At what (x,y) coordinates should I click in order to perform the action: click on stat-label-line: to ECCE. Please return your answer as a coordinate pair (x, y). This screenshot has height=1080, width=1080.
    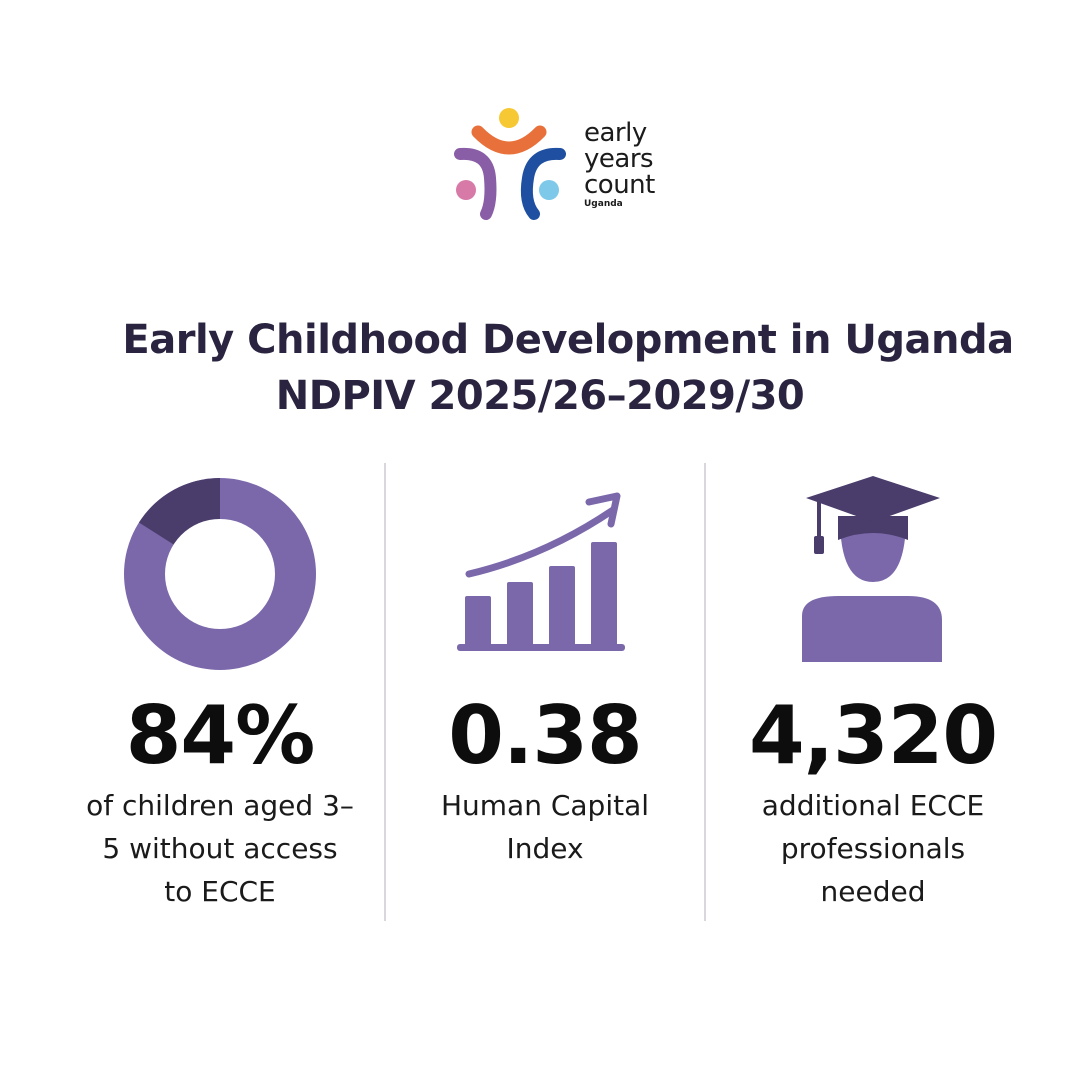
    Looking at the image, I should click on (220, 891).